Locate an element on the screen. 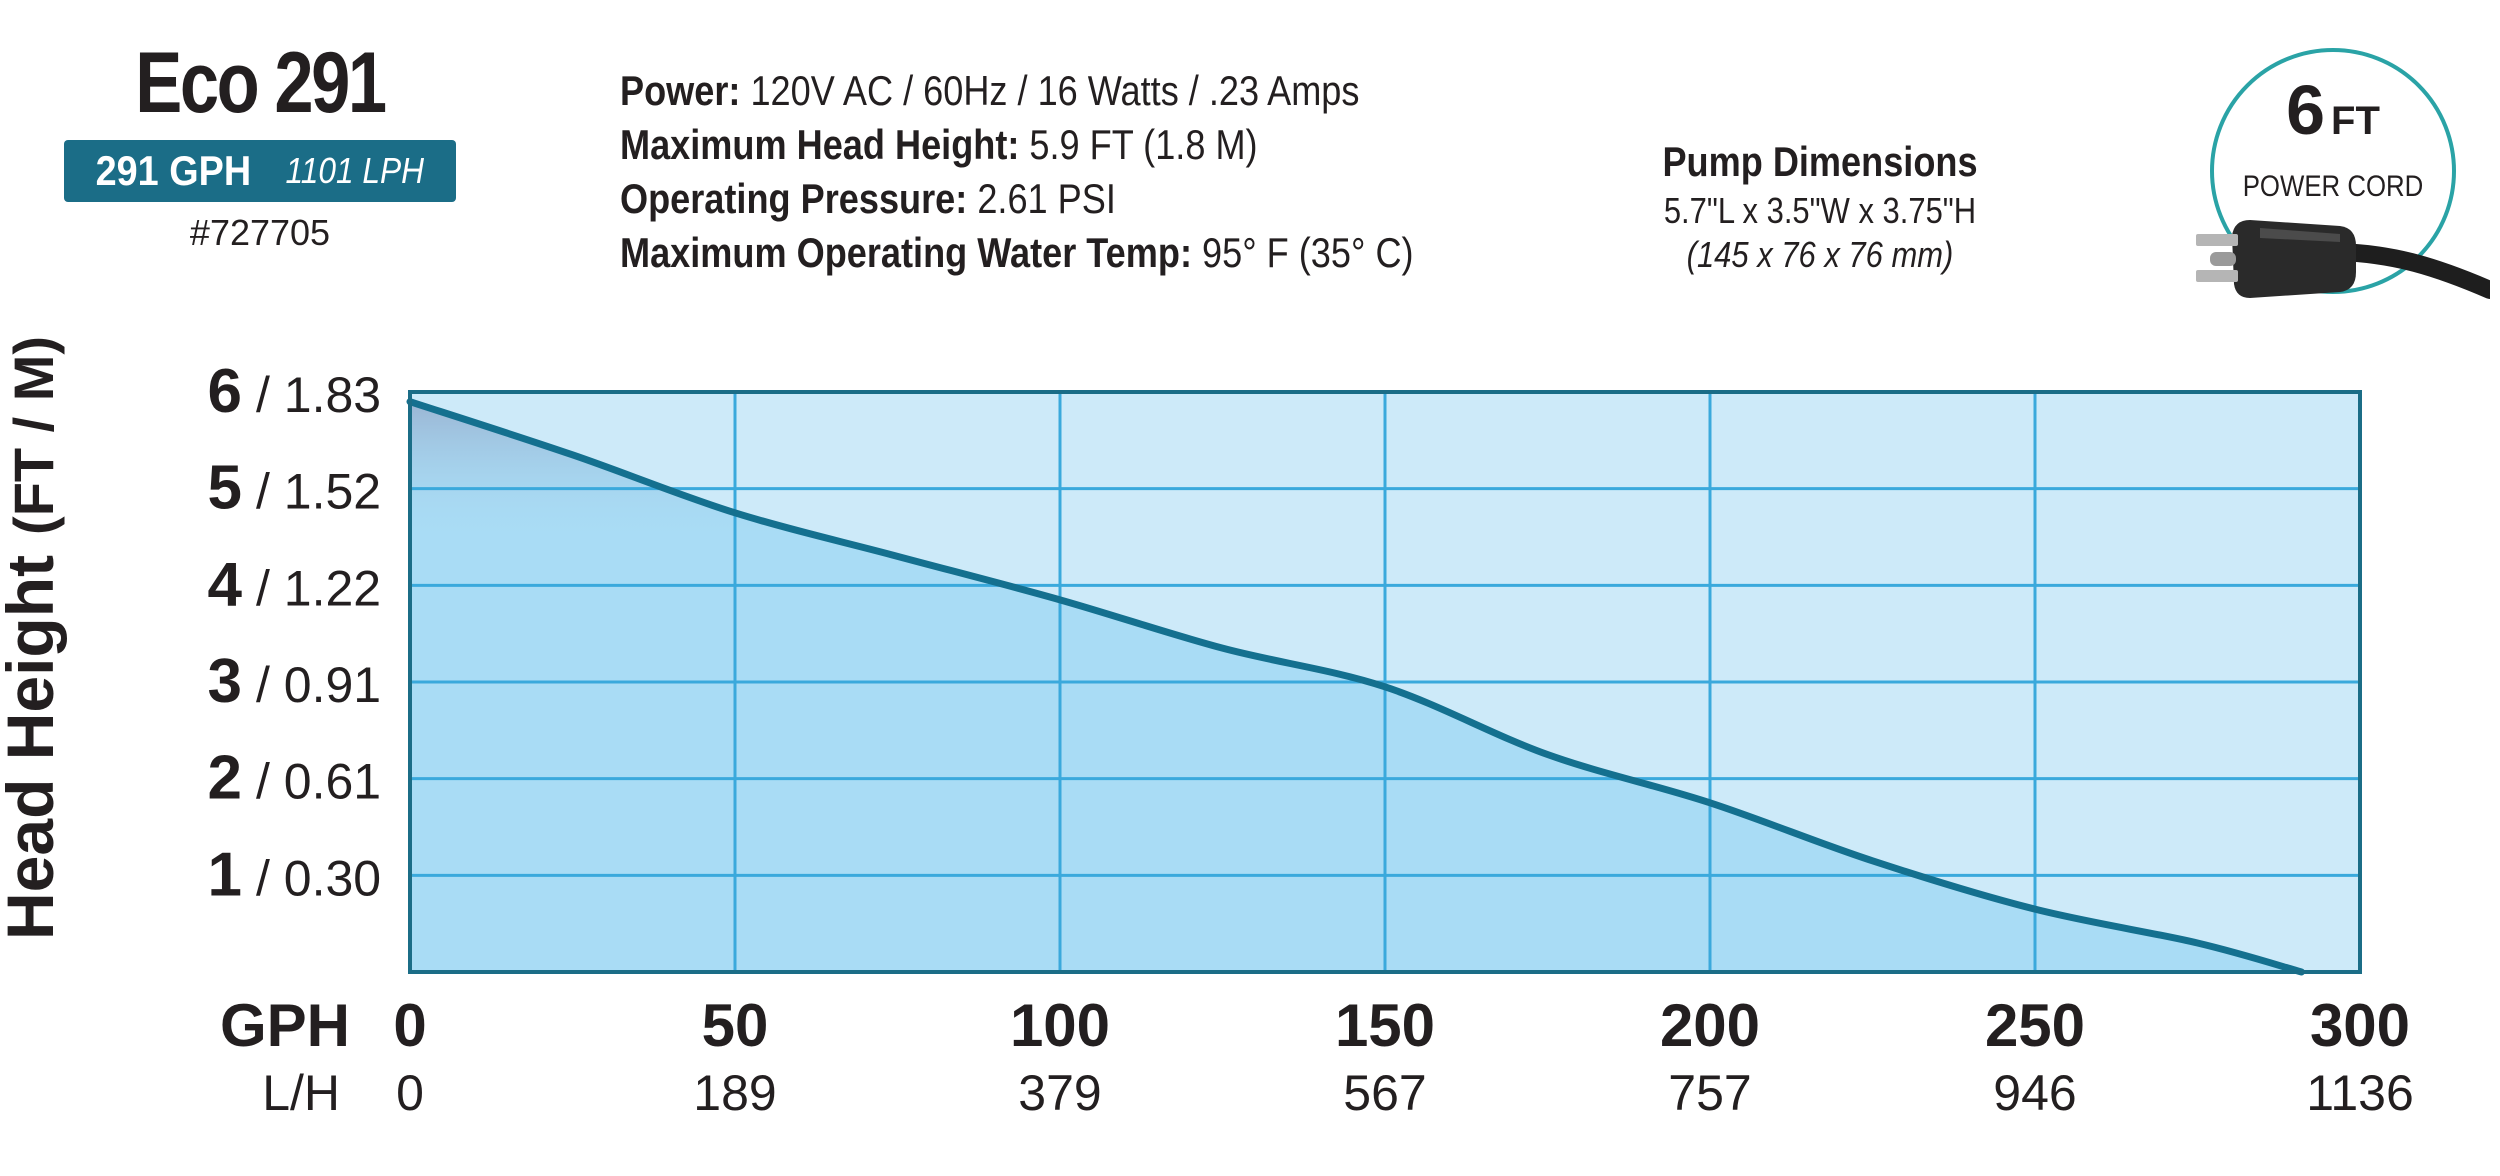 This screenshot has height=1176, width=2500. x-tick-label-lph: 757 is located at coordinates (1709, 1093).